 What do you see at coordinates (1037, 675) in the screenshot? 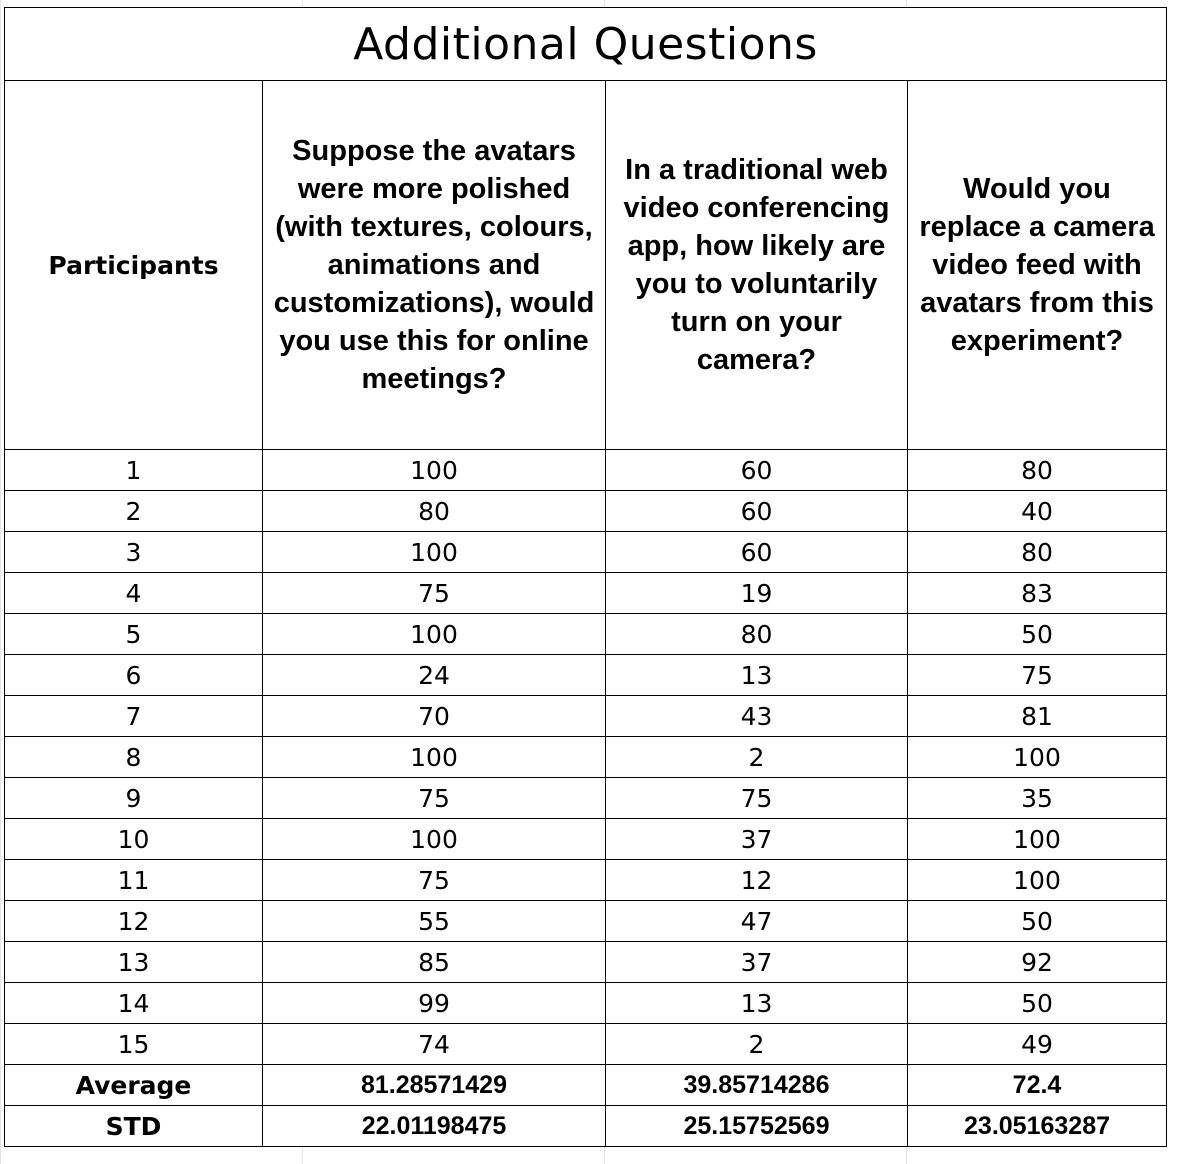
I see `q3-cell: 75` at bounding box center [1037, 675].